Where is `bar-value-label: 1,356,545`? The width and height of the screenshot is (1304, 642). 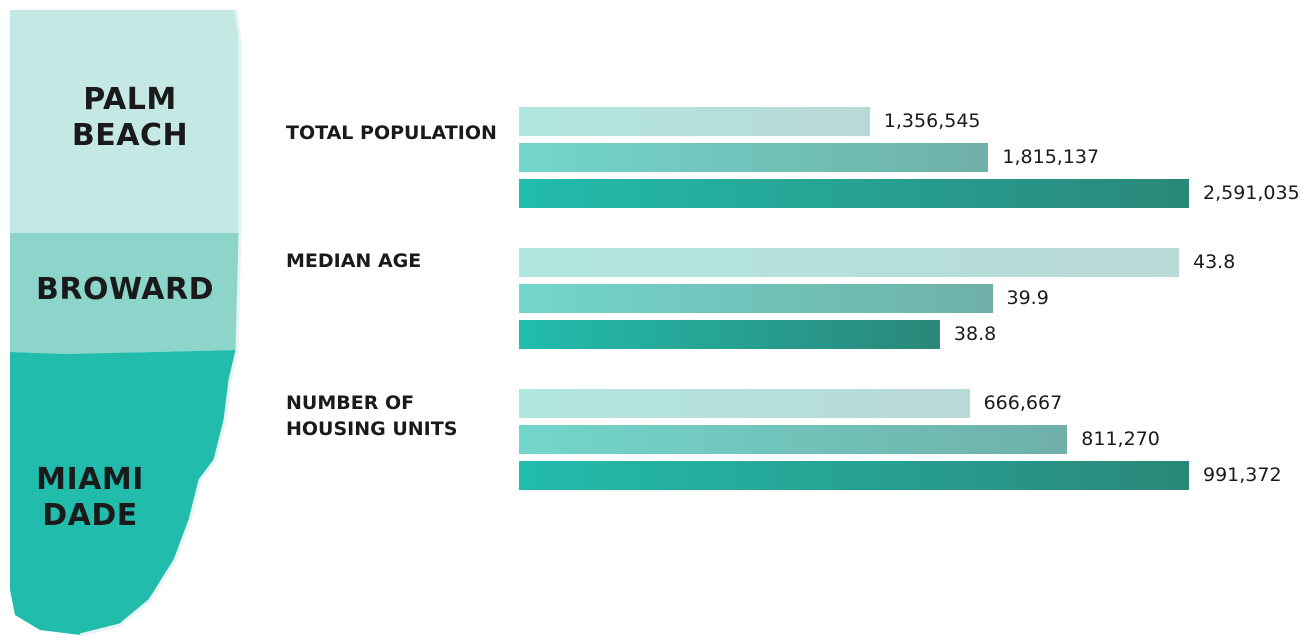
bar-value-label: 1,356,545 is located at coordinates (932, 121).